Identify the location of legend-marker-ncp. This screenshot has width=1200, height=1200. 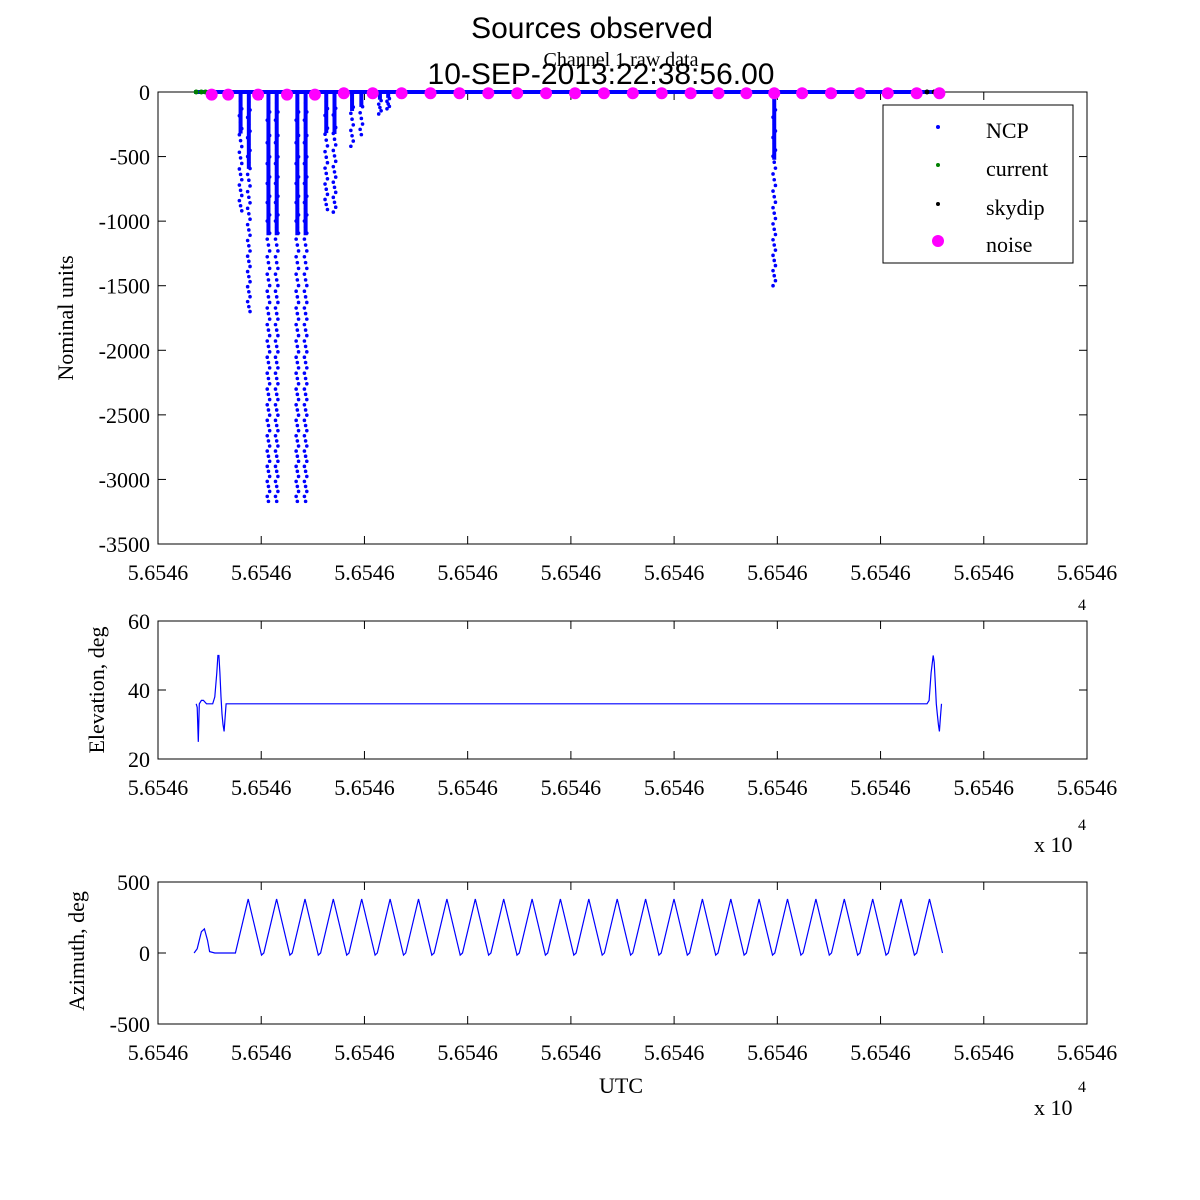
(938, 127).